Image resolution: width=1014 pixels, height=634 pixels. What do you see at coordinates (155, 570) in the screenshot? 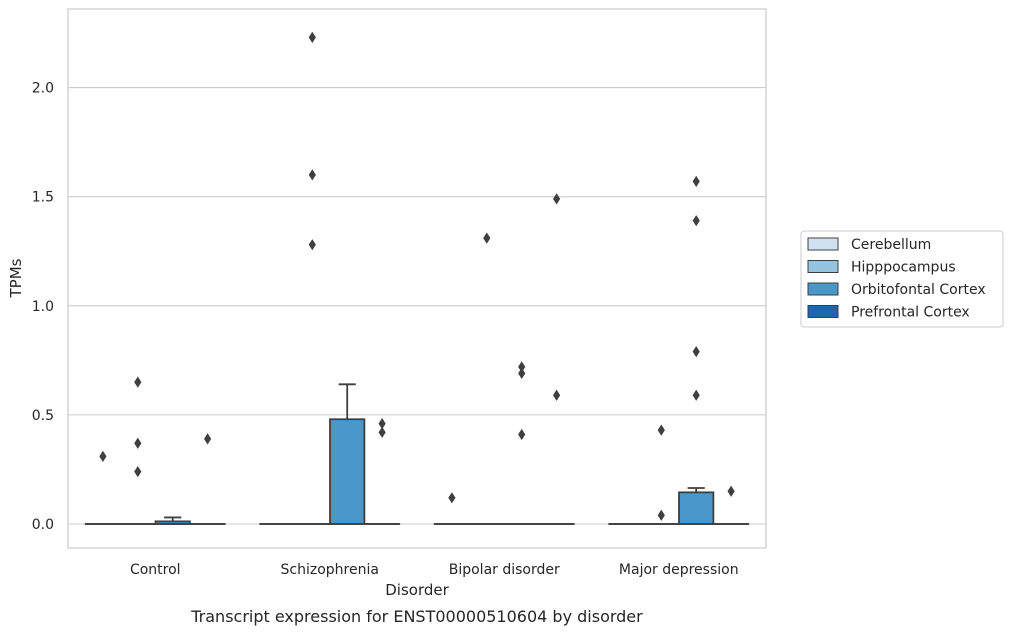
I see `x-tick-label: Control` at bounding box center [155, 570].